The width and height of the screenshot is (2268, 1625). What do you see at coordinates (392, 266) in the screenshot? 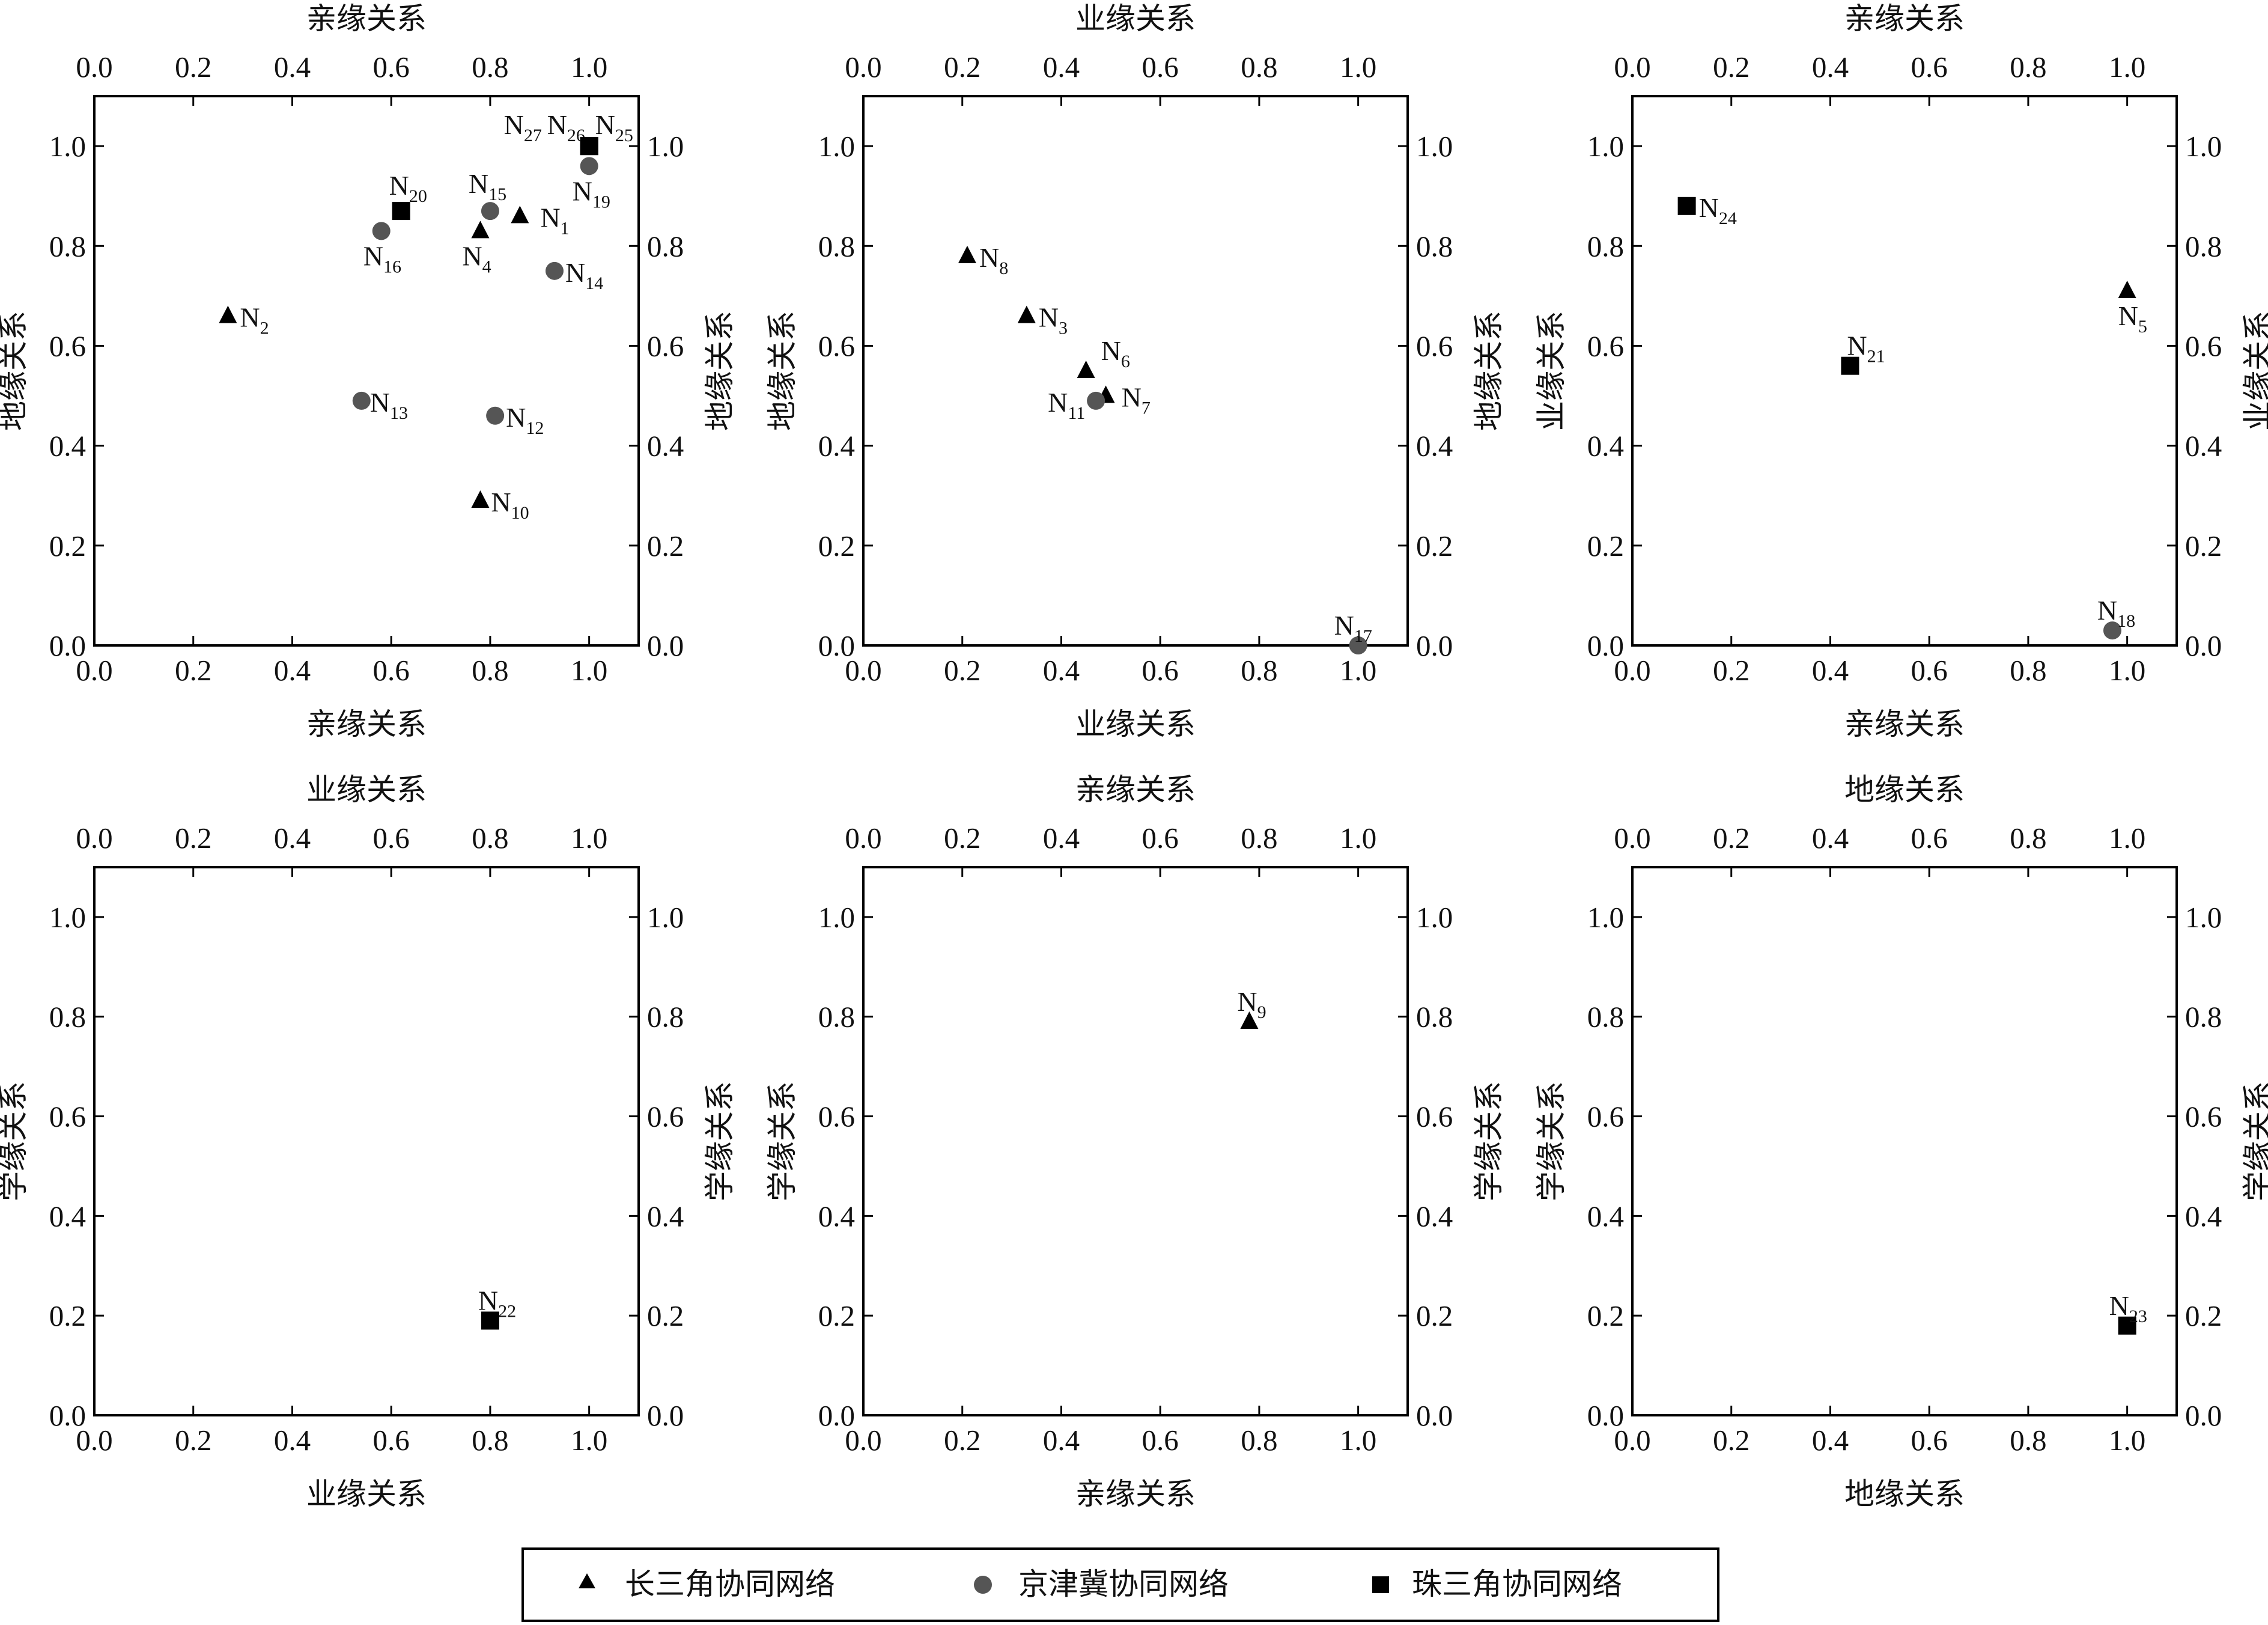
I see `point-label-subscript: 16` at bounding box center [392, 266].